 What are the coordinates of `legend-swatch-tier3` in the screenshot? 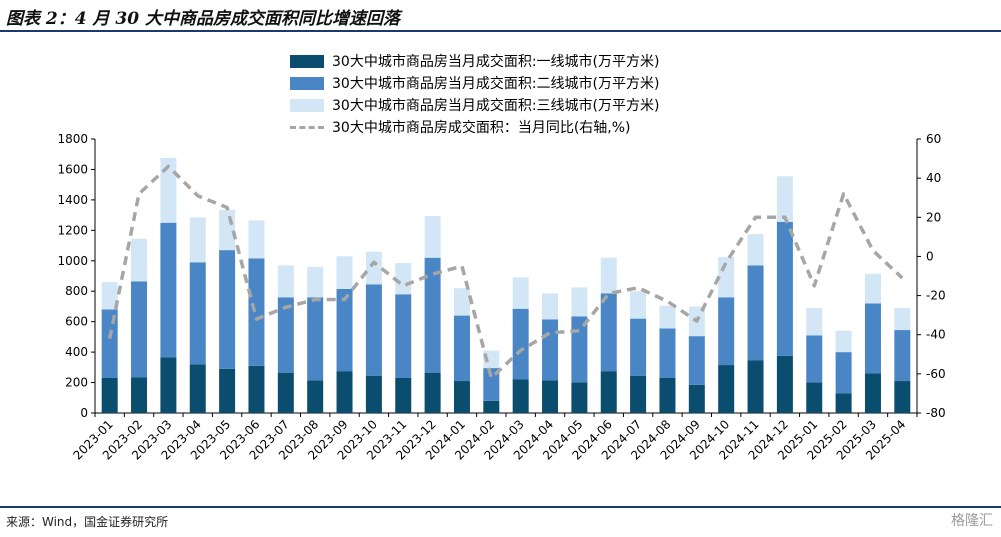 It's located at (307, 105).